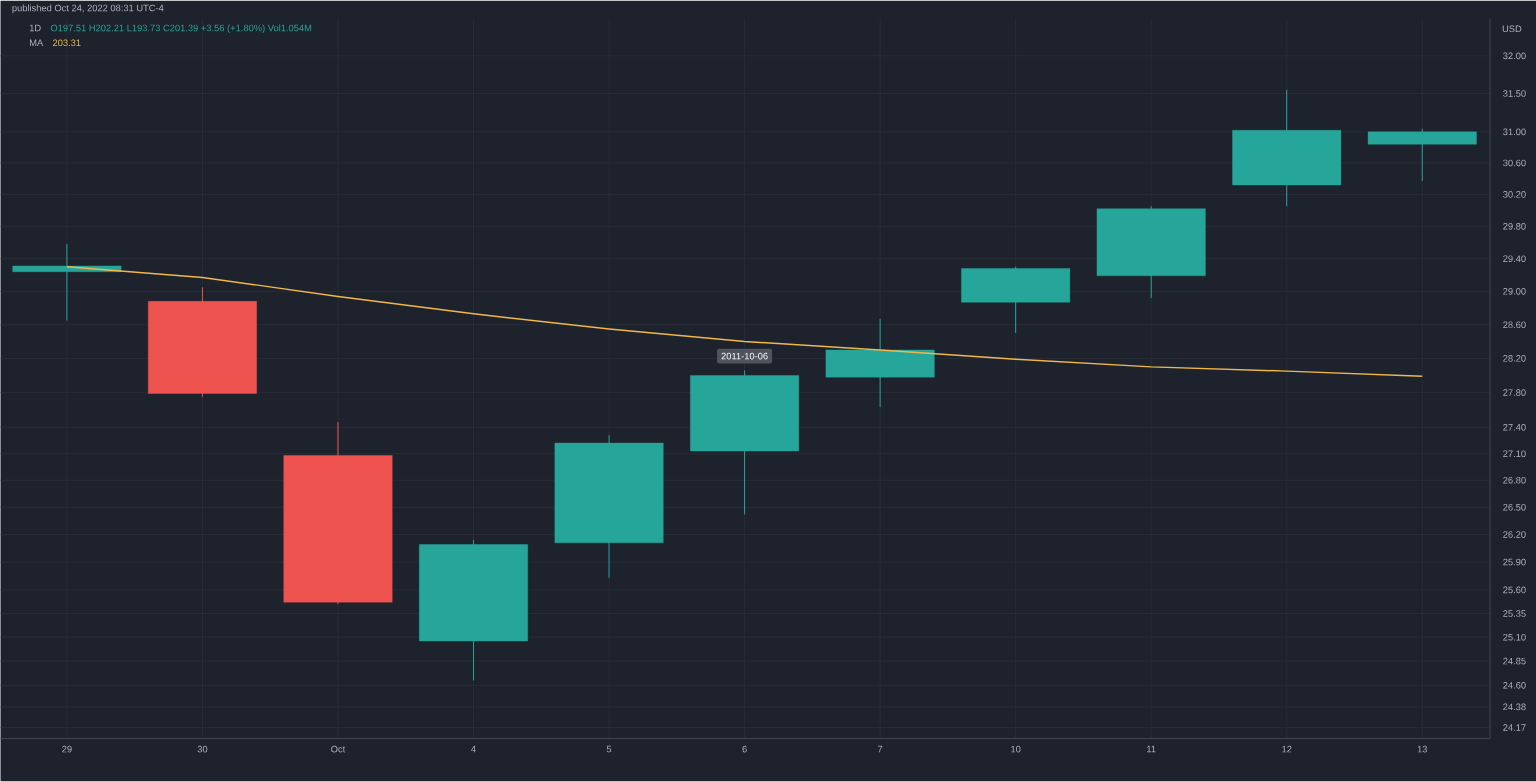 The image size is (1536, 782). Describe the element at coordinates (338, 749) in the screenshot. I see `x-tick-label: Oct` at that location.